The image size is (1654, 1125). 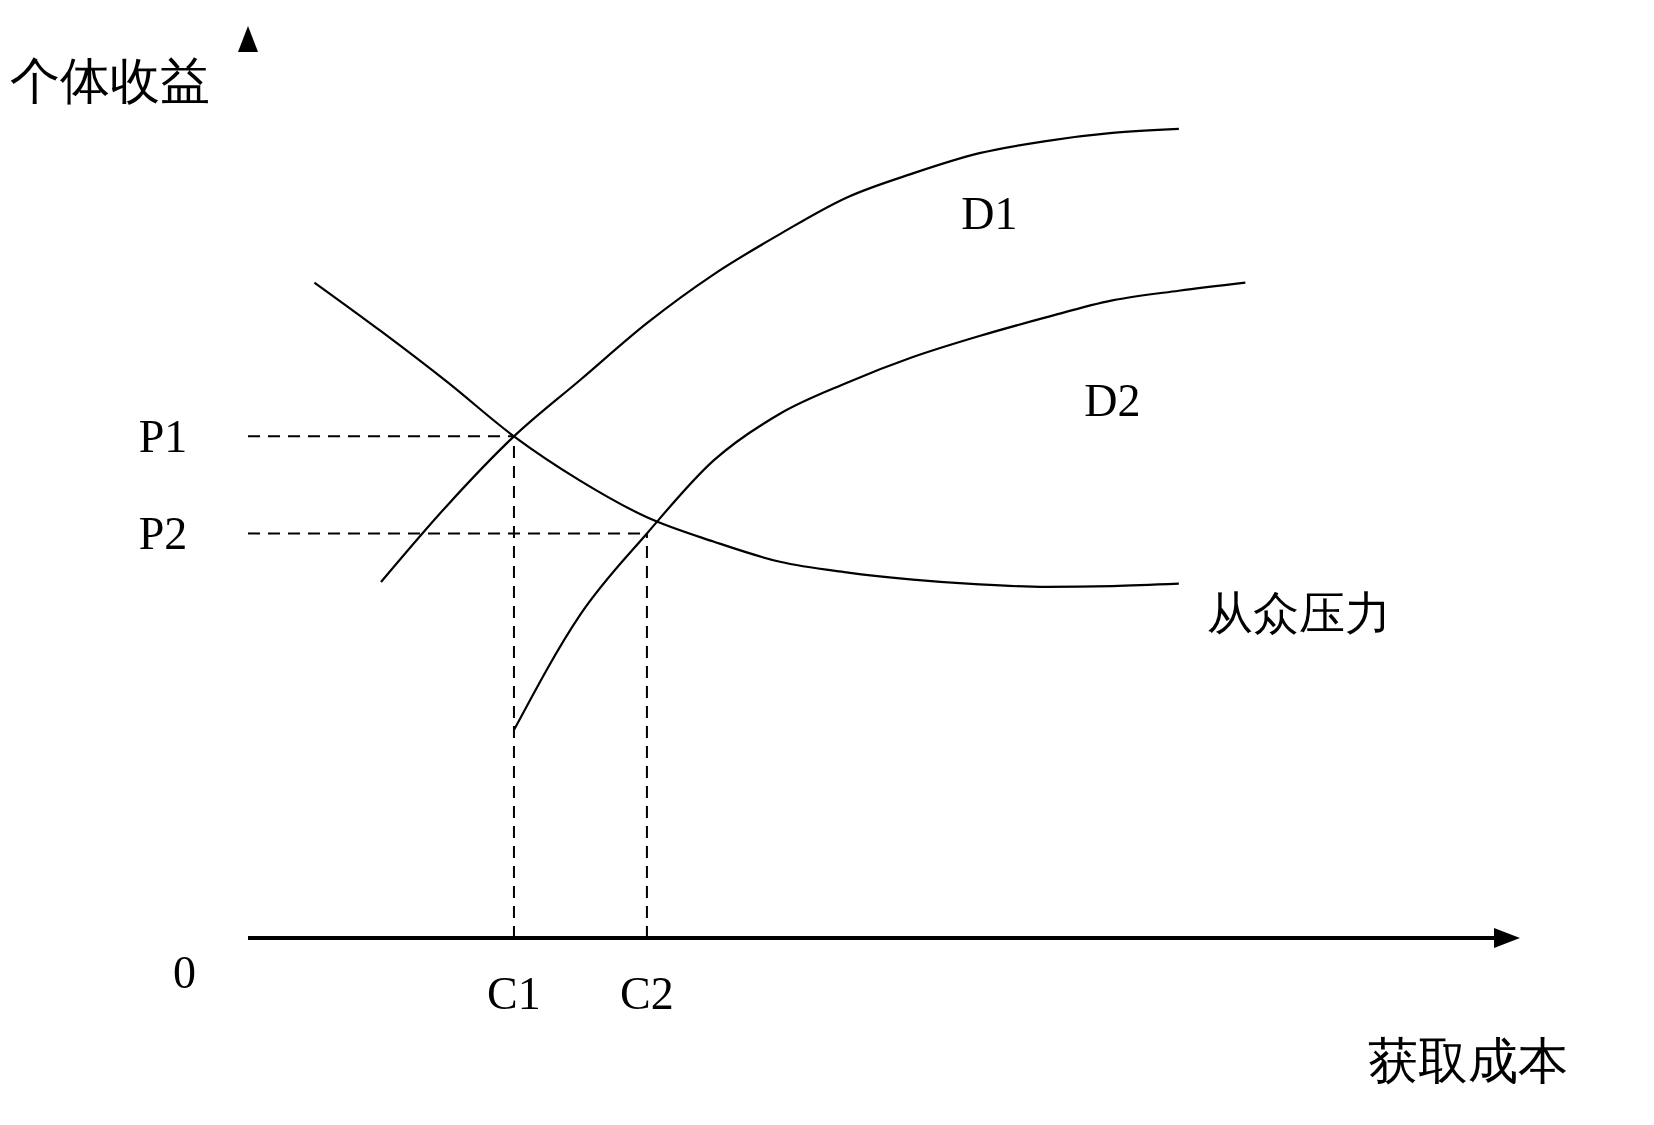 I want to click on text: 0, so click(x=184, y=972).